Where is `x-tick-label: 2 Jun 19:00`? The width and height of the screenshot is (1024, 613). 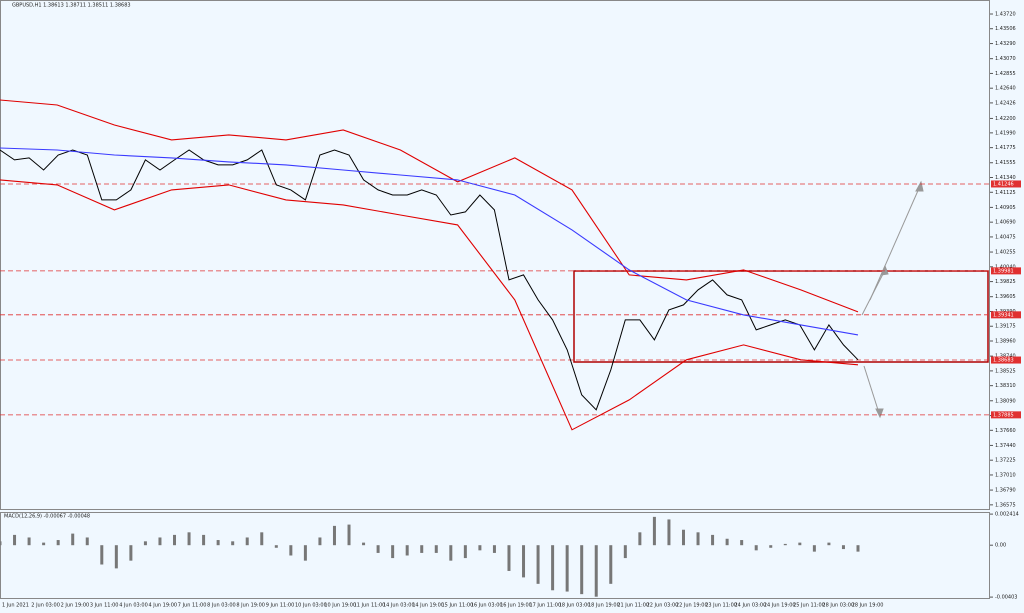 x-tick-label: 2 Jun 19:00 is located at coordinates (75, 606).